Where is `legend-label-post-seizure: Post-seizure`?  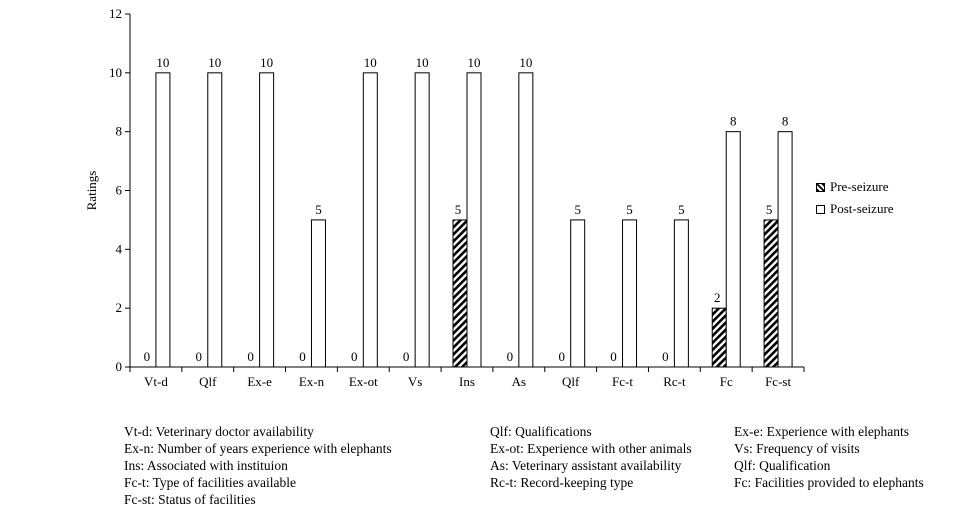 legend-label-post-seizure: Post-seizure is located at coordinates (862, 208).